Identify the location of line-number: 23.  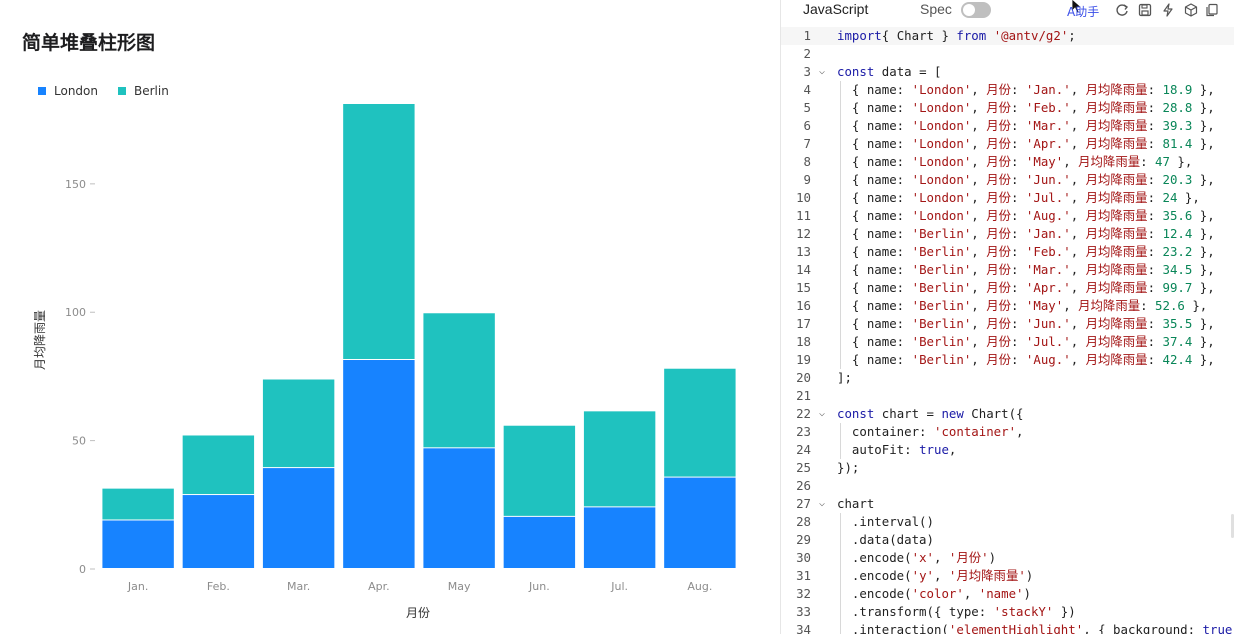
(803, 431).